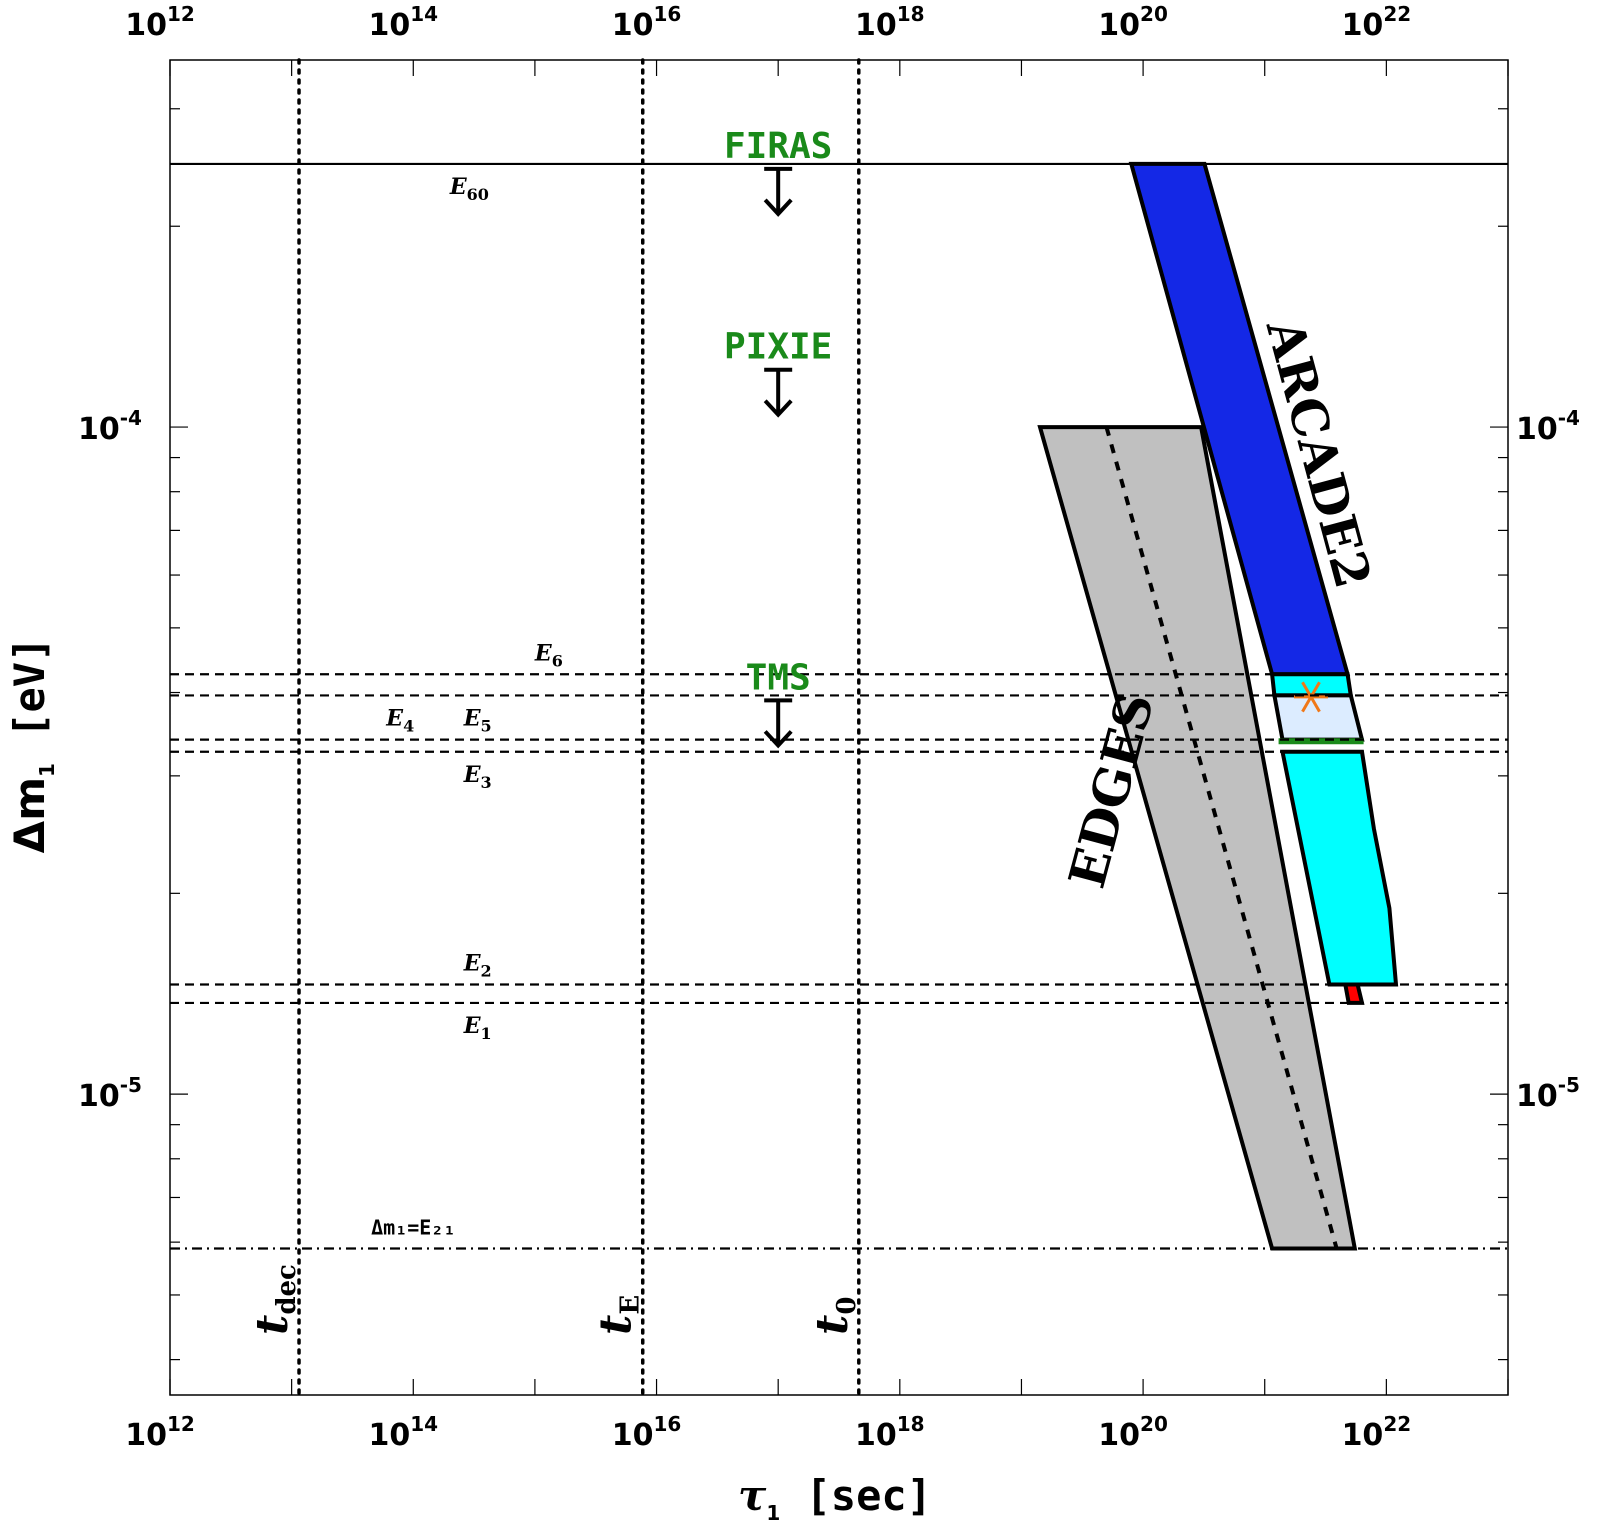 The height and width of the screenshot is (1528, 1600). I want to click on y-axis-title: Δm1 [eV], so click(32, 745).